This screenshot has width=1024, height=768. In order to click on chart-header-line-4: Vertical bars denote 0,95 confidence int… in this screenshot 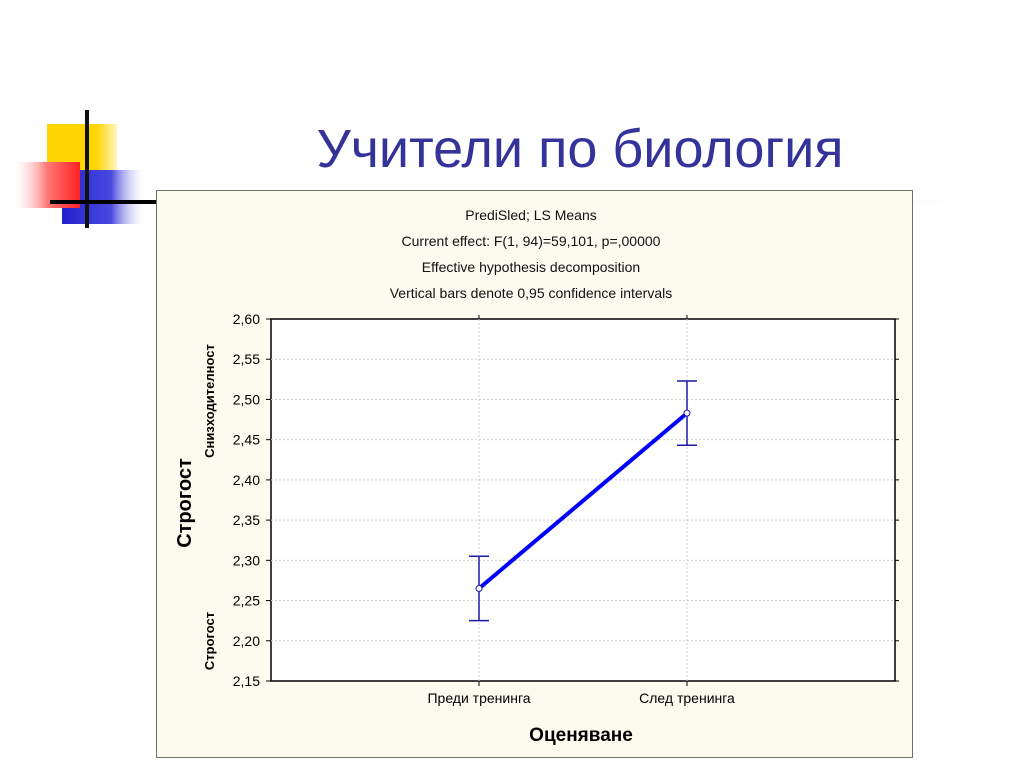, I will do `click(531, 293)`.